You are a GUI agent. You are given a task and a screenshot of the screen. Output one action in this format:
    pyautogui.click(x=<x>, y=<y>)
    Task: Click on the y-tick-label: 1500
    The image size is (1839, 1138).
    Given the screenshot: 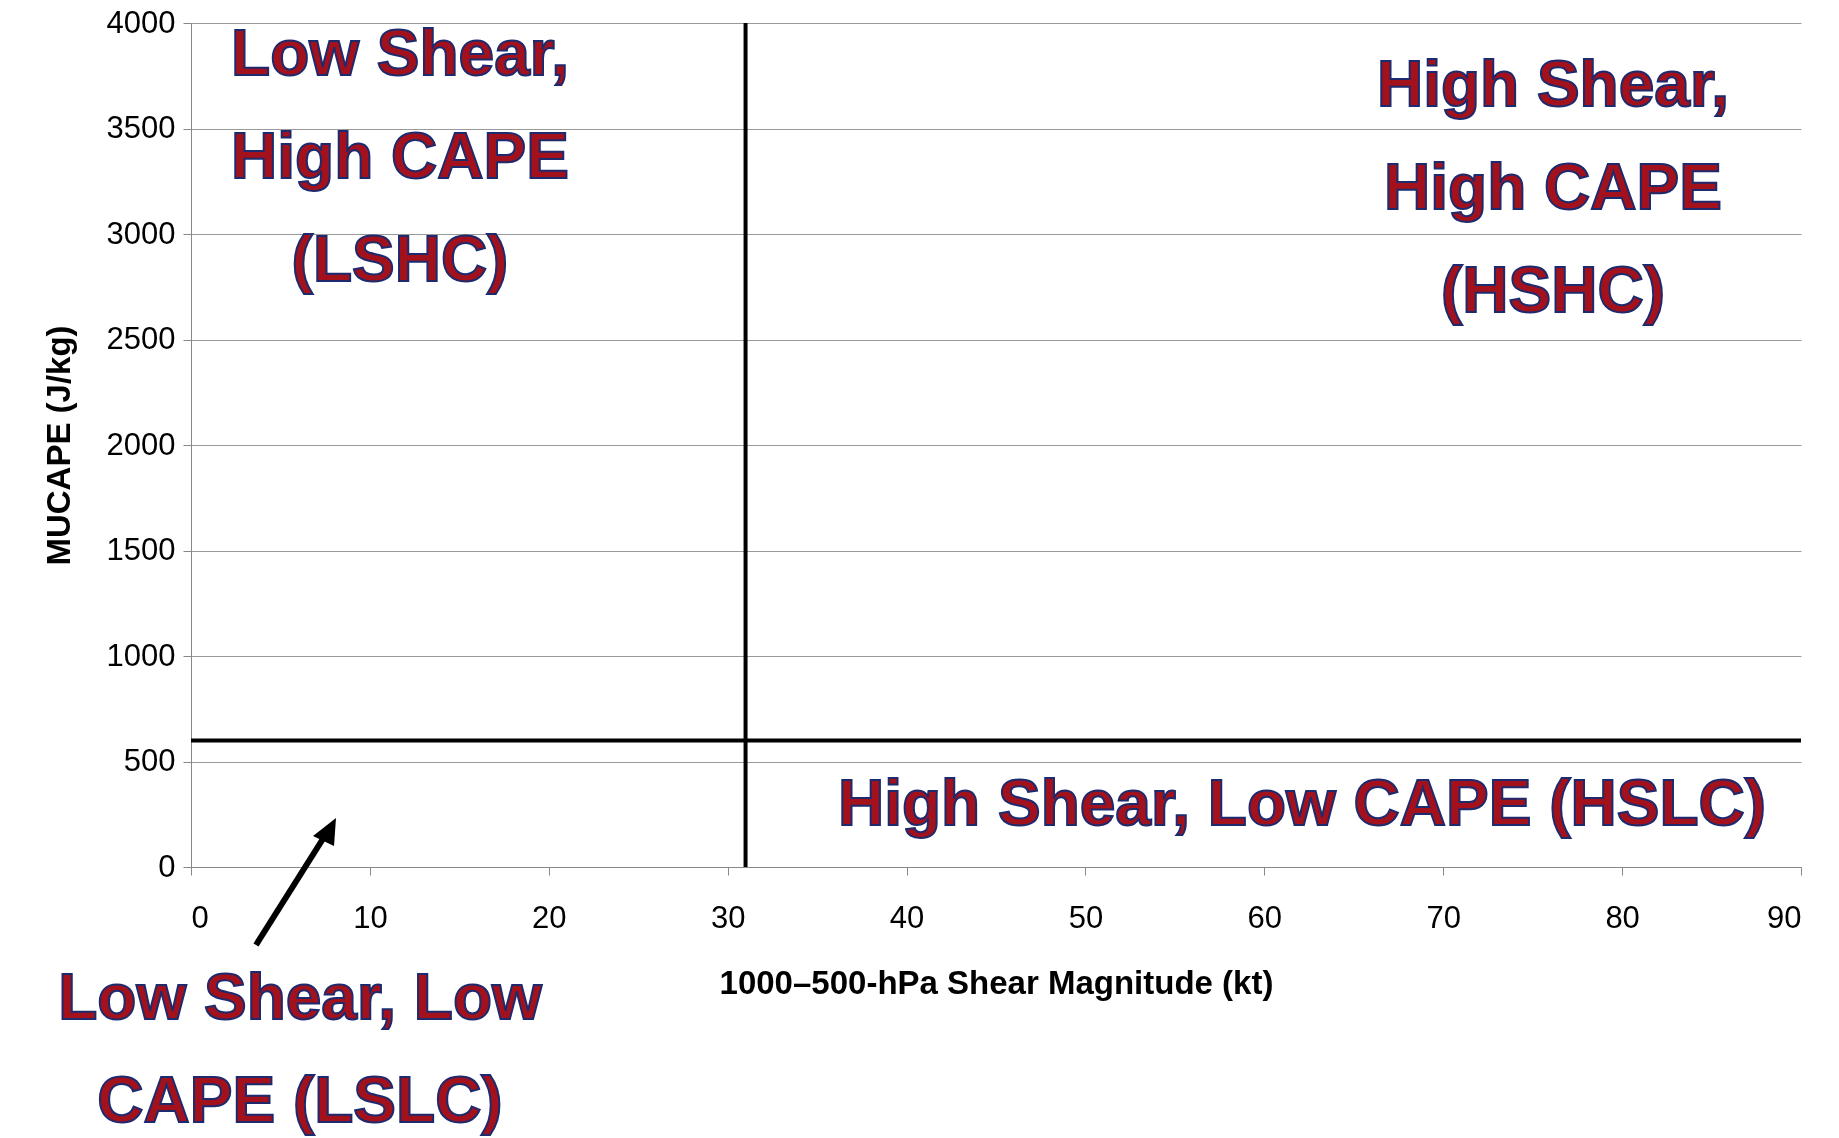 What is the action you would take?
    pyautogui.click(x=141, y=549)
    